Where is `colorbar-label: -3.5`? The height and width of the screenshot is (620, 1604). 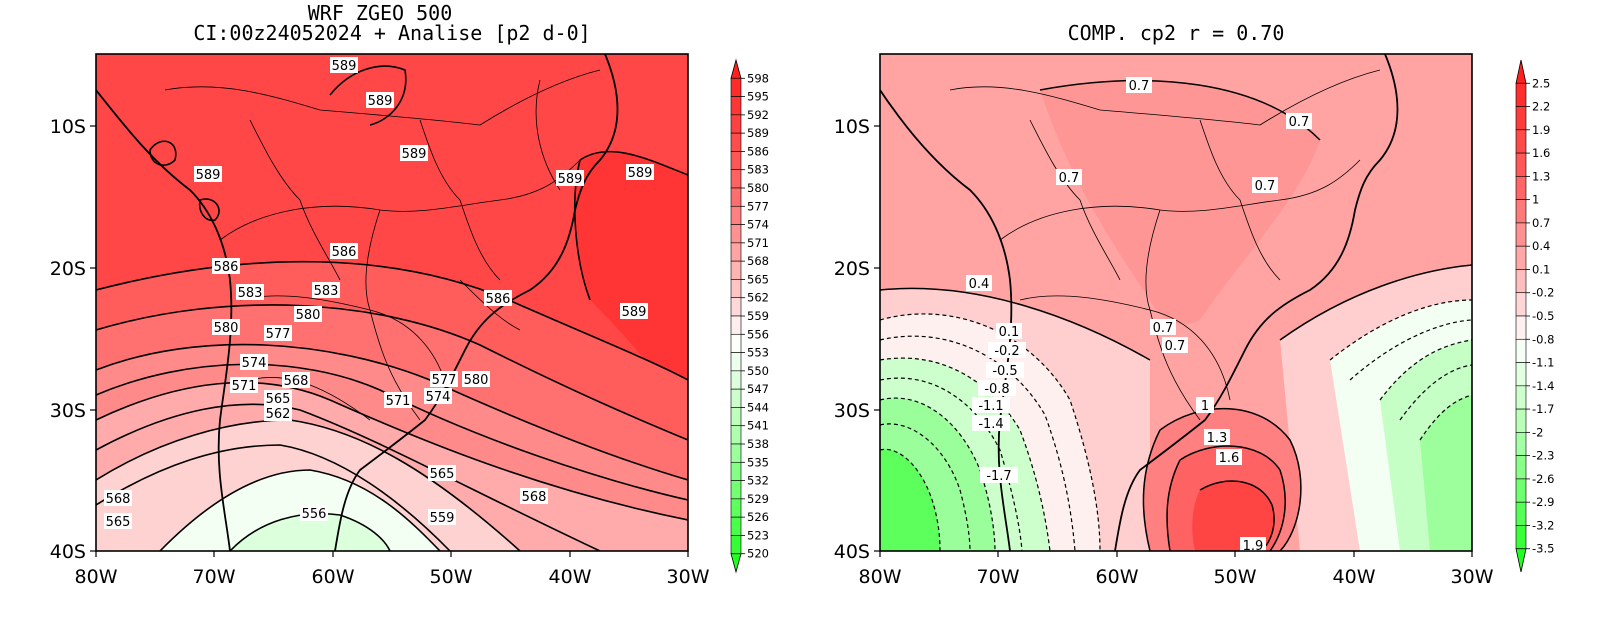
colorbar-label: -3.5 is located at coordinates (1543, 549).